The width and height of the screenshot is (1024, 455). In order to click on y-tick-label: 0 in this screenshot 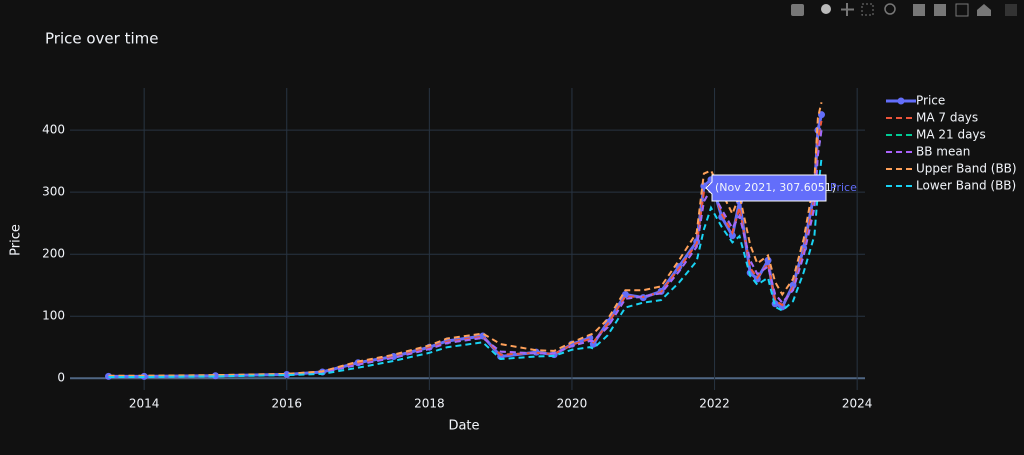, I will do `click(61, 378)`.